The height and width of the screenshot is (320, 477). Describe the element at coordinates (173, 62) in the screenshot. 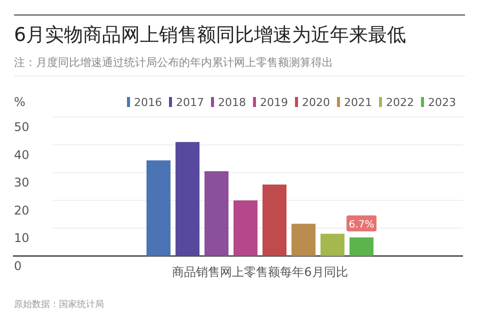

I see `chart-subtitle: 注：月度同比增速通过统计局公布的年内累计网上零售额测算得出` at that location.